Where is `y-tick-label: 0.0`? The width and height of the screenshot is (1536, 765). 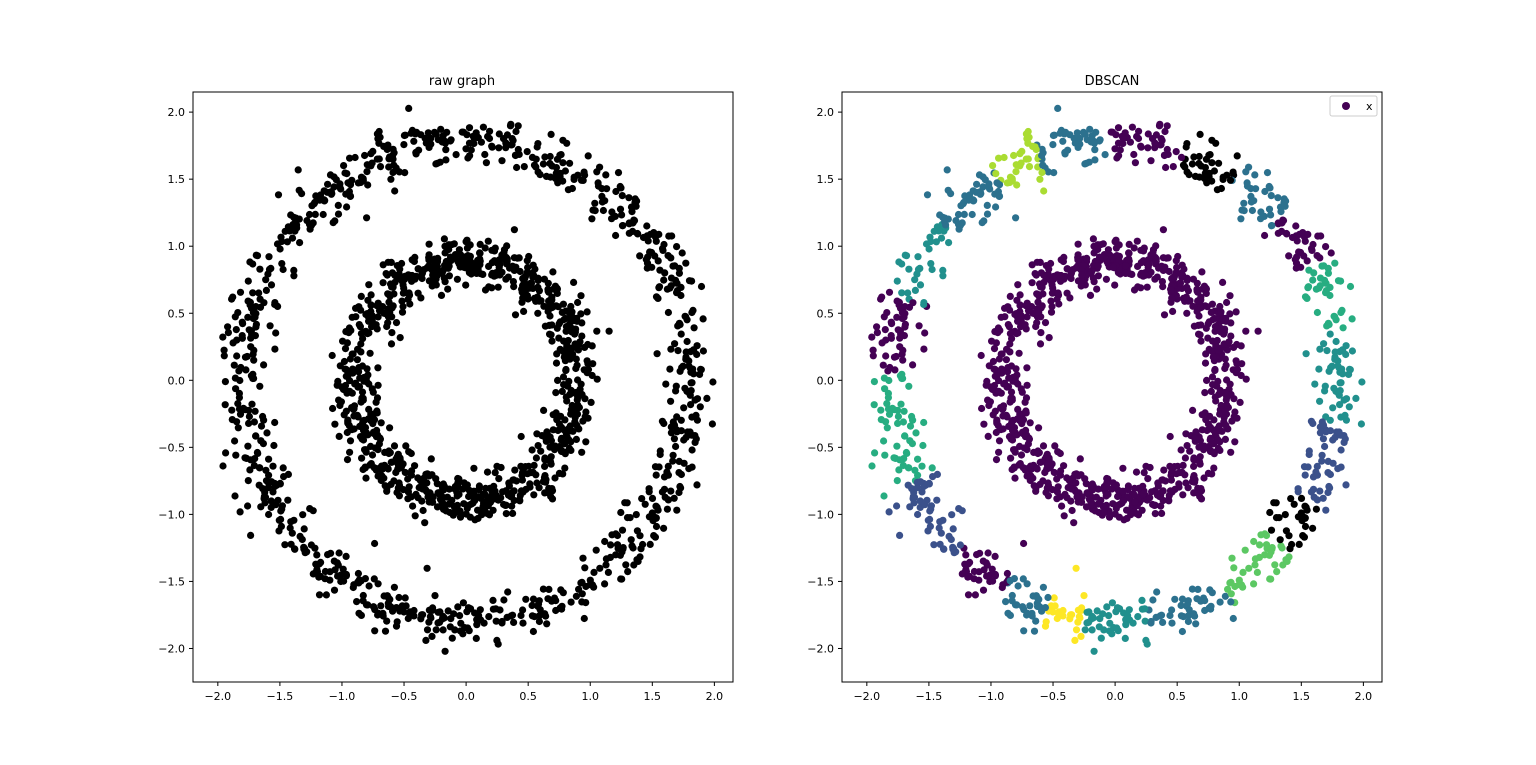
y-tick-label: 0.0 is located at coordinates (177, 380).